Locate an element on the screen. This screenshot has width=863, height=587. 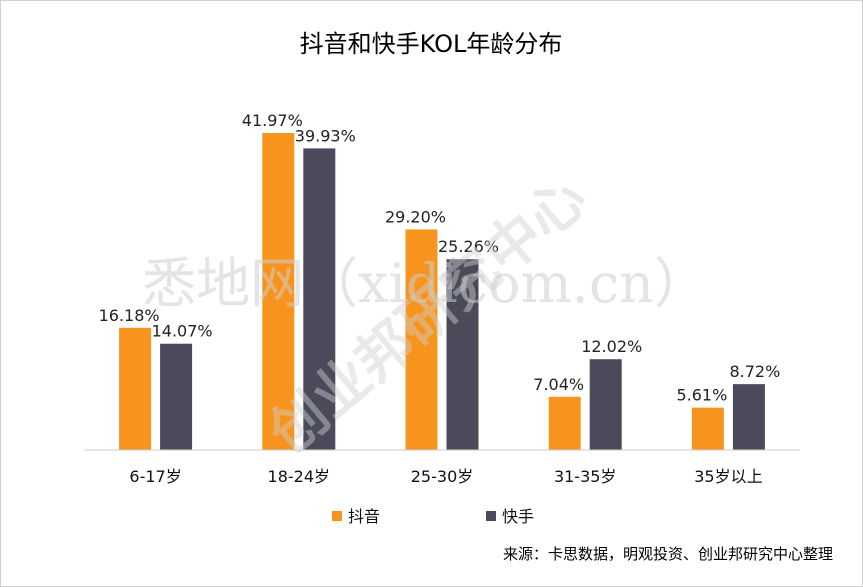
data-label-douyin-0: 16.18% is located at coordinates (129, 315).